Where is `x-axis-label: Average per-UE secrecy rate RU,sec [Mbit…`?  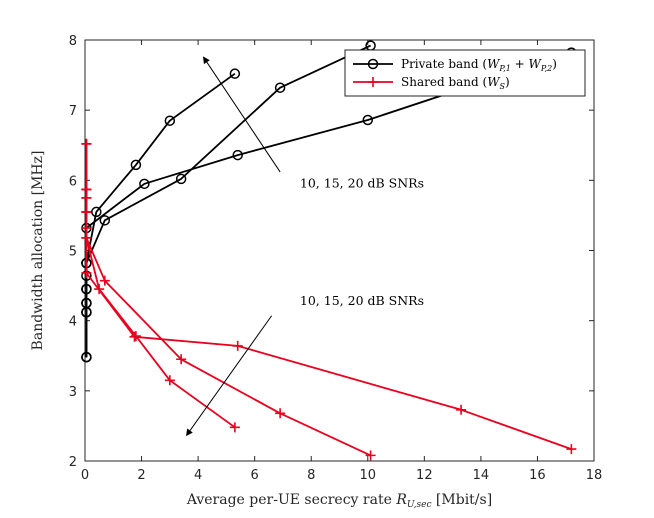 x-axis-label: Average per-UE secrecy rate RU,sec [Mbit… is located at coordinates (339, 501).